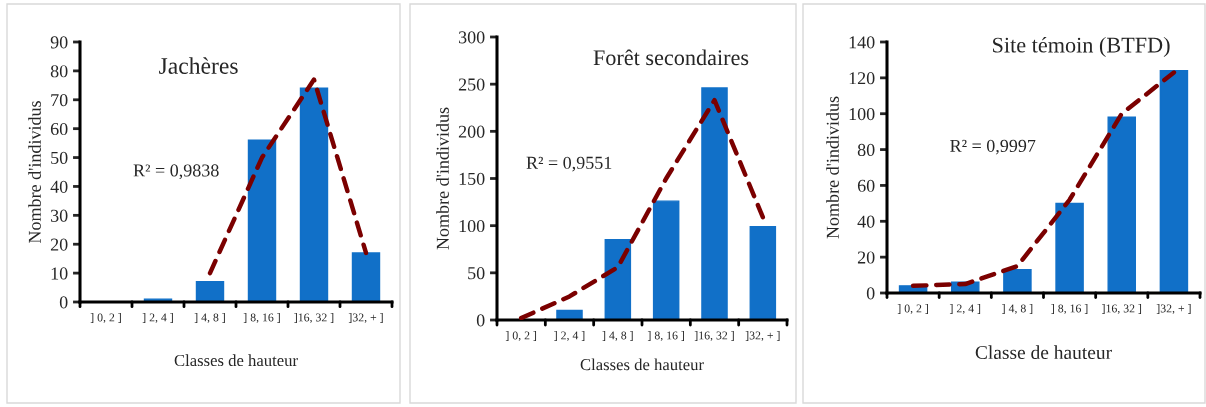 The image size is (1206, 407). What do you see at coordinates (471, 37) in the screenshot?
I see `y-tick-label: 300` at bounding box center [471, 37].